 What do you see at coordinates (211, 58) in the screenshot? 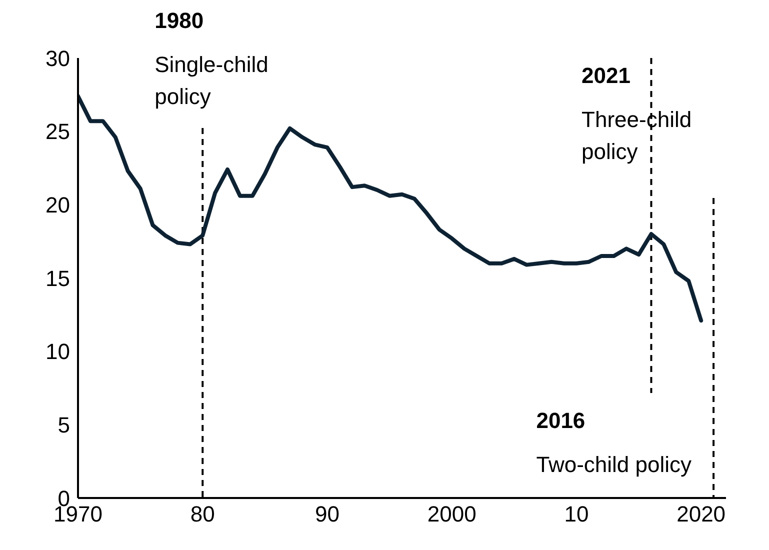
I see `ref-line-label: 1980 Single-child policy` at bounding box center [211, 58].